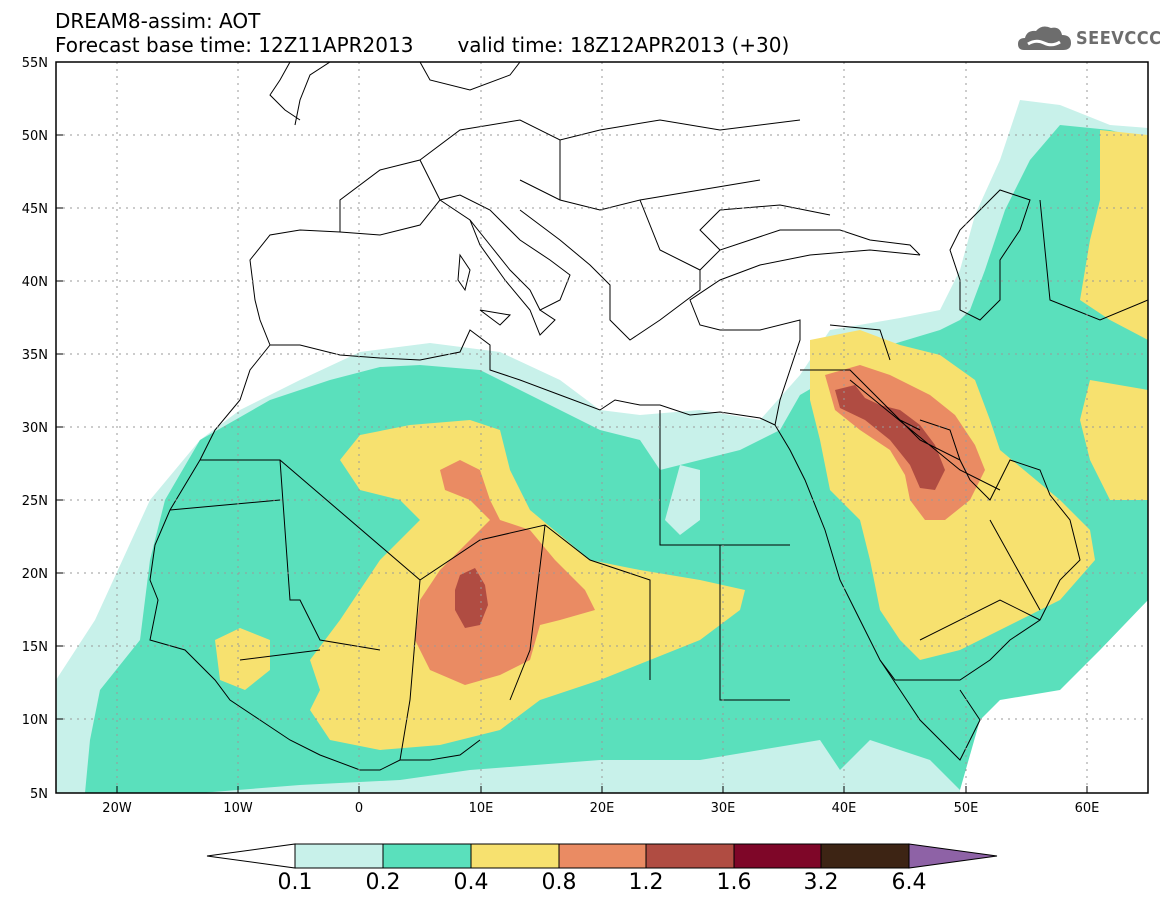 The height and width of the screenshot is (905, 1165). Describe the element at coordinates (35, 355) in the screenshot. I see `lat-label: 35N` at that location.